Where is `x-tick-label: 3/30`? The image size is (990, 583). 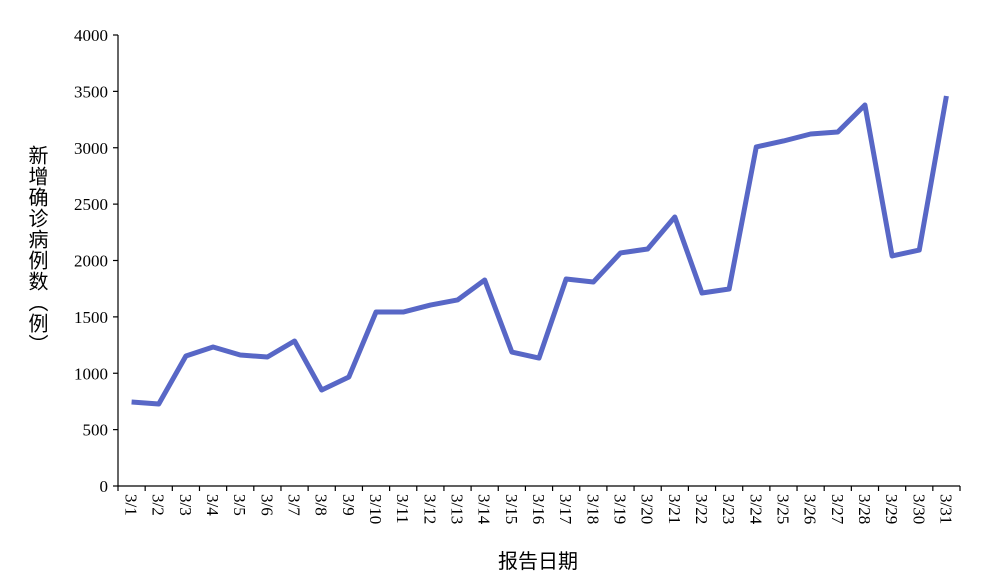 x-tick-label: 3/30 is located at coordinates (918, 509).